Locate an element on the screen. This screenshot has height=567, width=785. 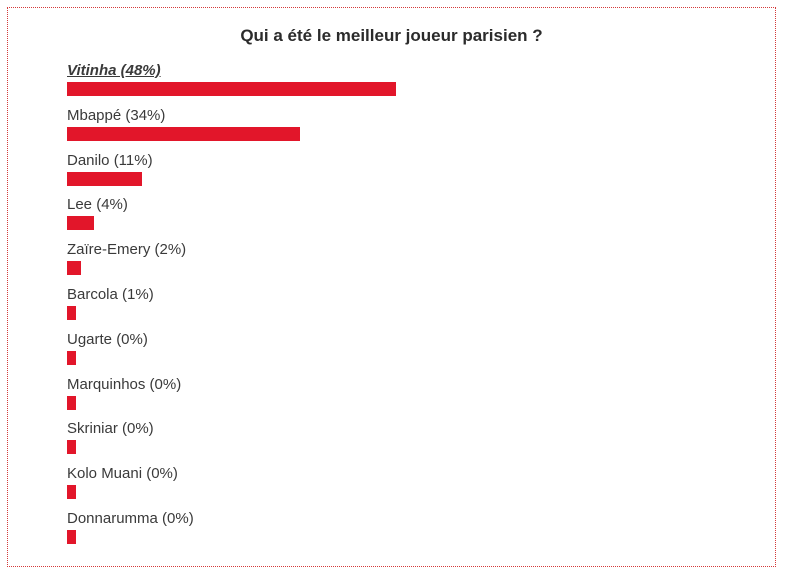
poll-option: Lee (4%) is located at coordinates (417, 218).